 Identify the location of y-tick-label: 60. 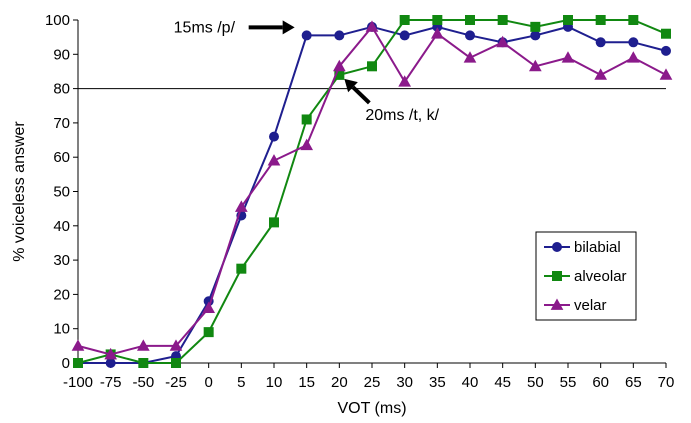
(61, 157).